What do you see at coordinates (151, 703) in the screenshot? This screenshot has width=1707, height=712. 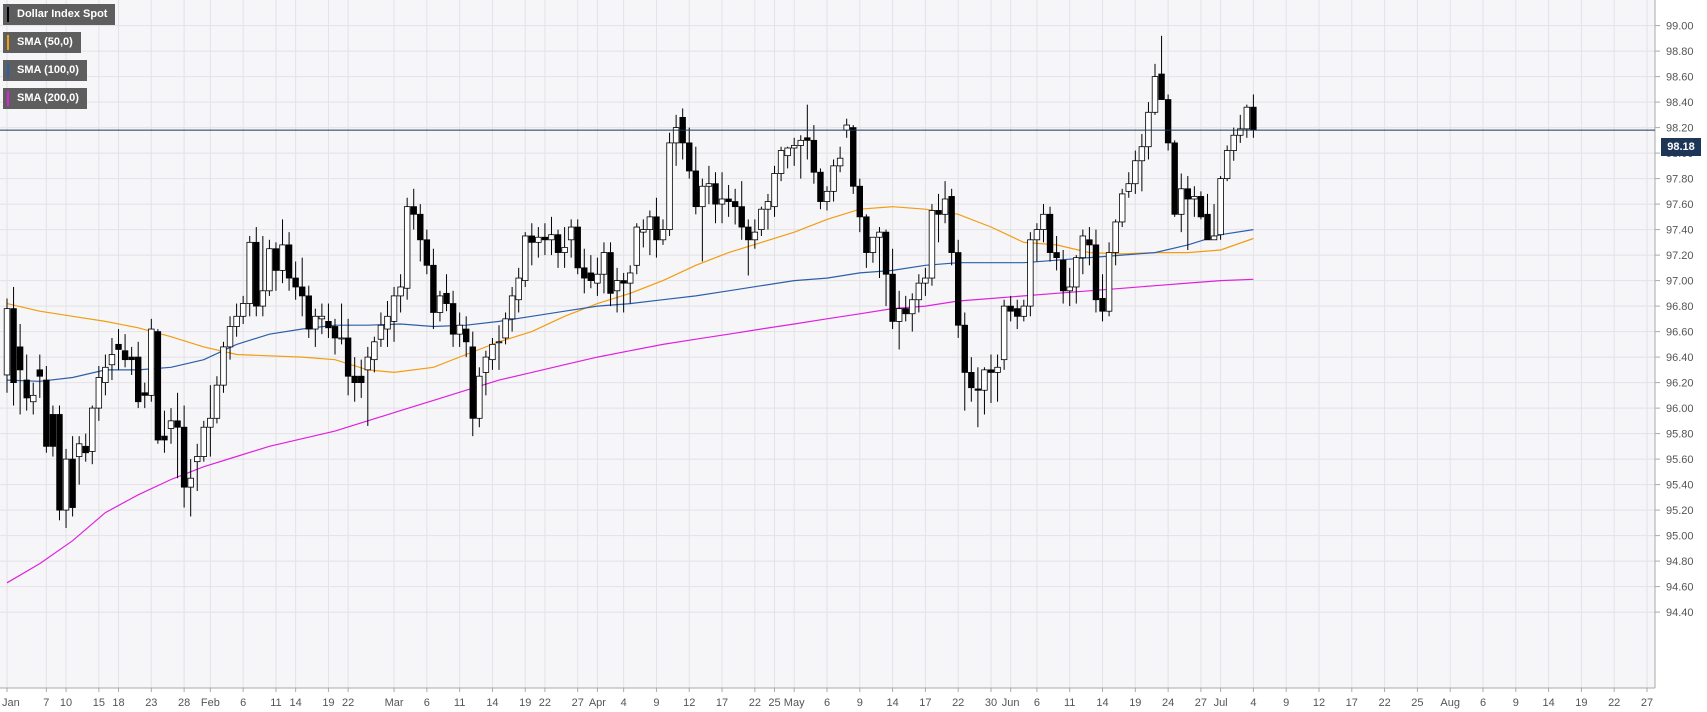 I see `x-tick-label: 23` at bounding box center [151, 703].